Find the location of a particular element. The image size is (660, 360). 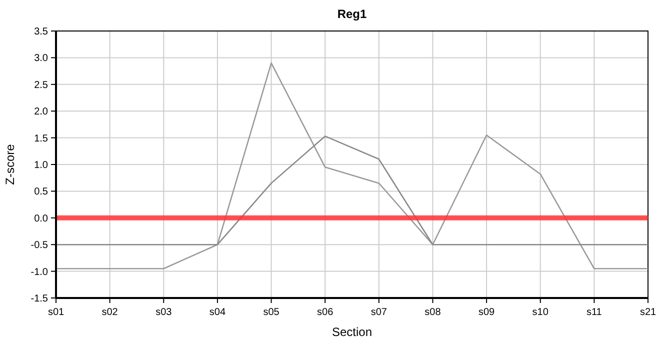

y-tick-label: -1.5 is located at coordinates (39, 299).